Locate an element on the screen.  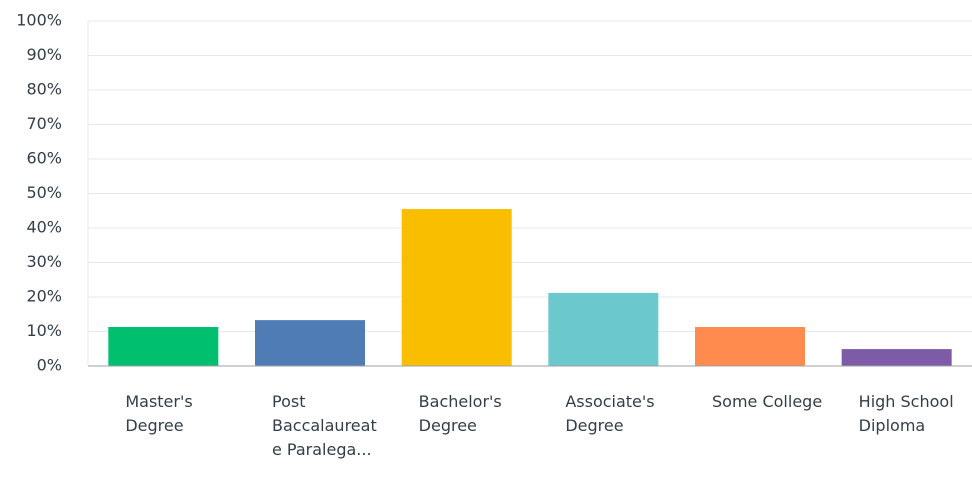
x-tick-label: Associate's Degree is located at coordinates (610, 413).